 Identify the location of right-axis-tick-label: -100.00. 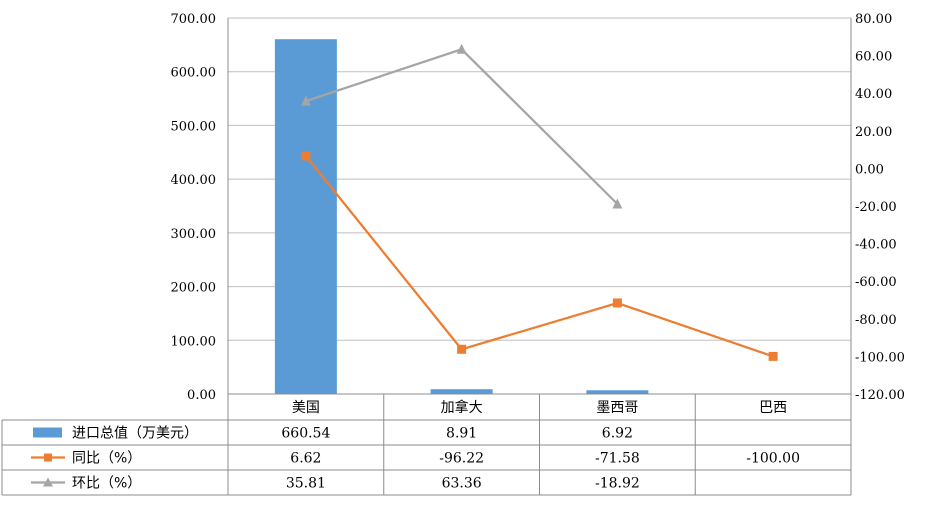
(880, 357).